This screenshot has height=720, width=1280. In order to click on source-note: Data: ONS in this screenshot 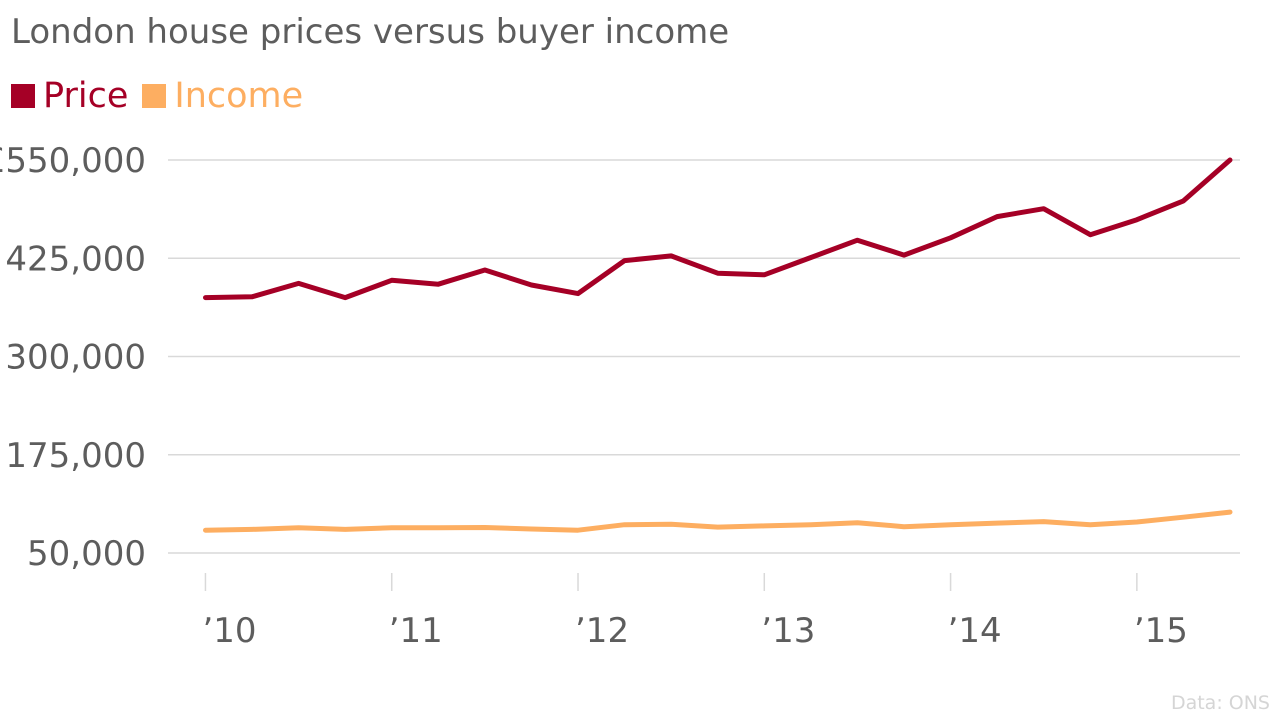, I will do `click(1220, 703)`.